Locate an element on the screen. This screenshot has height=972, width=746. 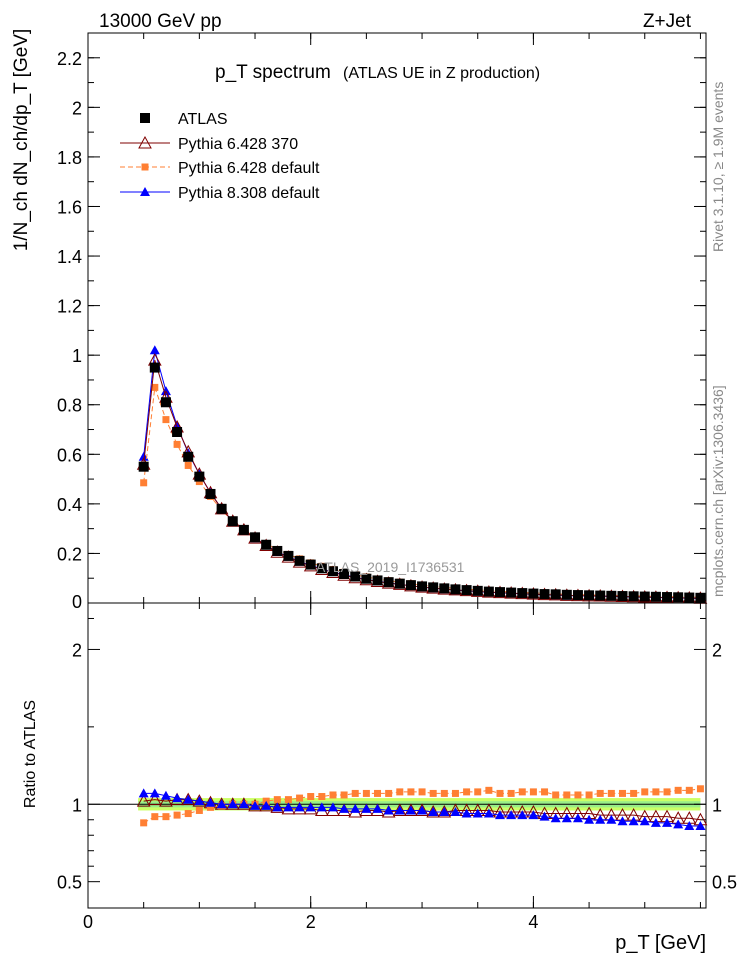
y-tick-label: 1 is located at coordinates (77, 356).